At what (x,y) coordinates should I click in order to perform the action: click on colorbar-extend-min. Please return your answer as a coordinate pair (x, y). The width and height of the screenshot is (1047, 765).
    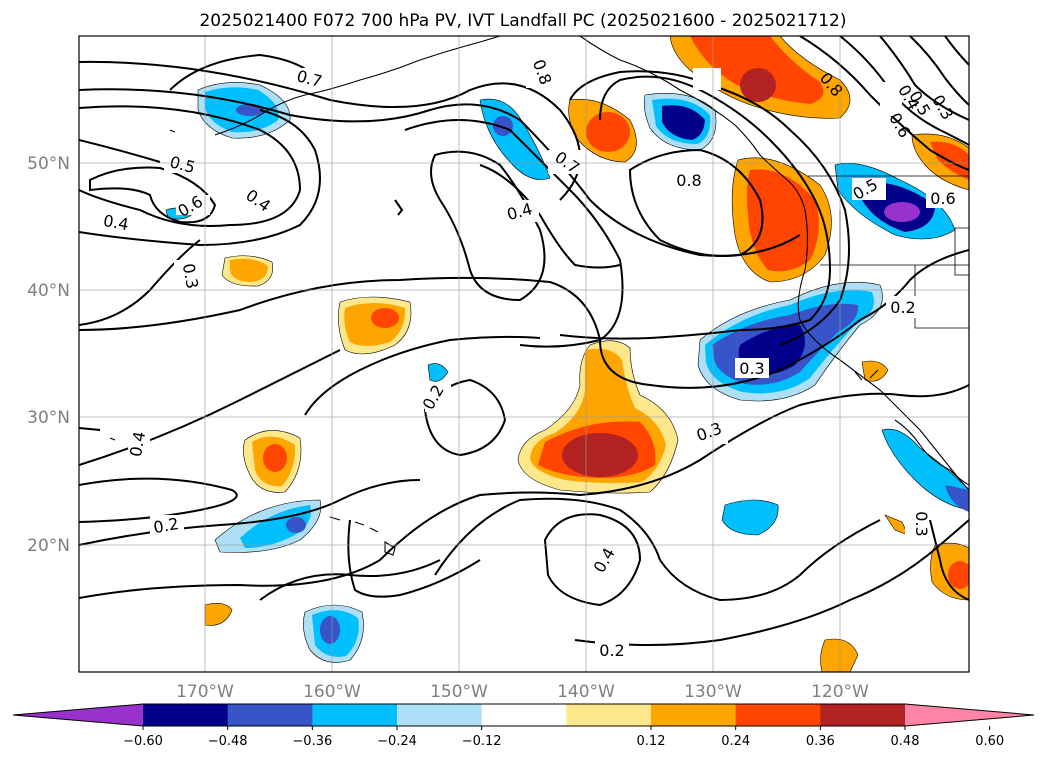
    Looking at the image, I should click on (78, 715).